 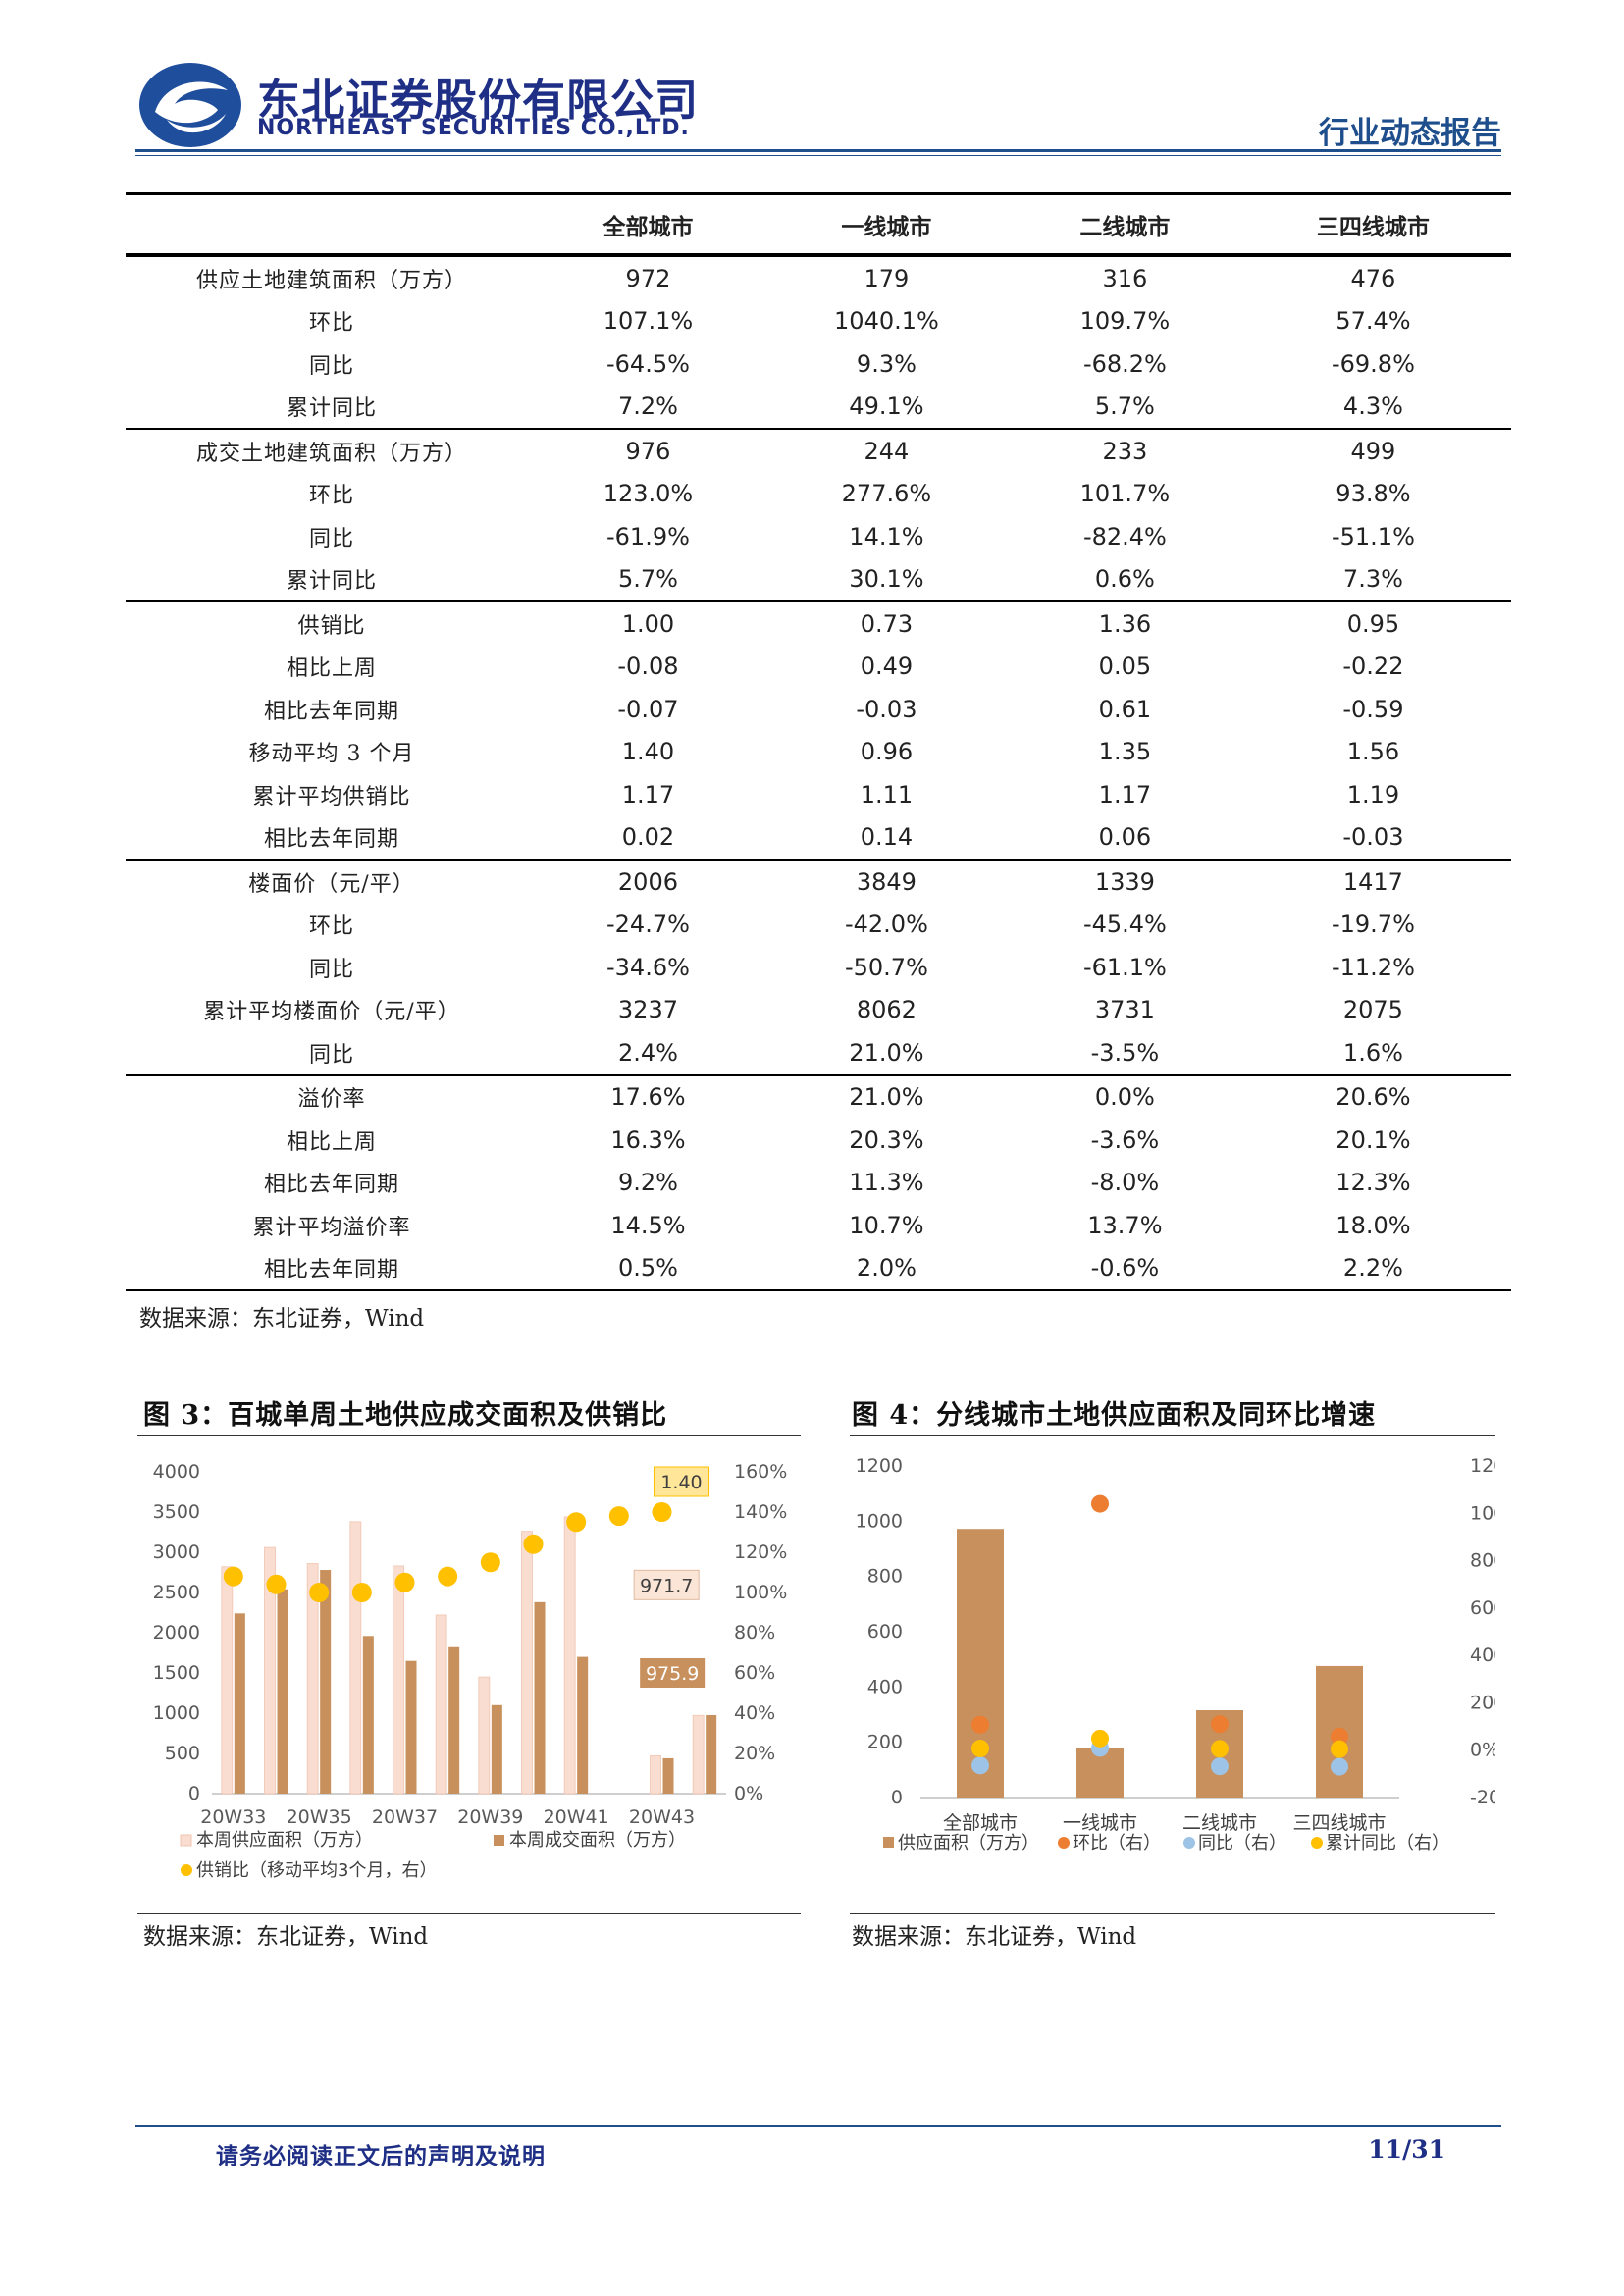 What do you see at coordinates (1372, 450) in the screenshot?
I see `table-cell: 499` at bounding box center [1372, 450].